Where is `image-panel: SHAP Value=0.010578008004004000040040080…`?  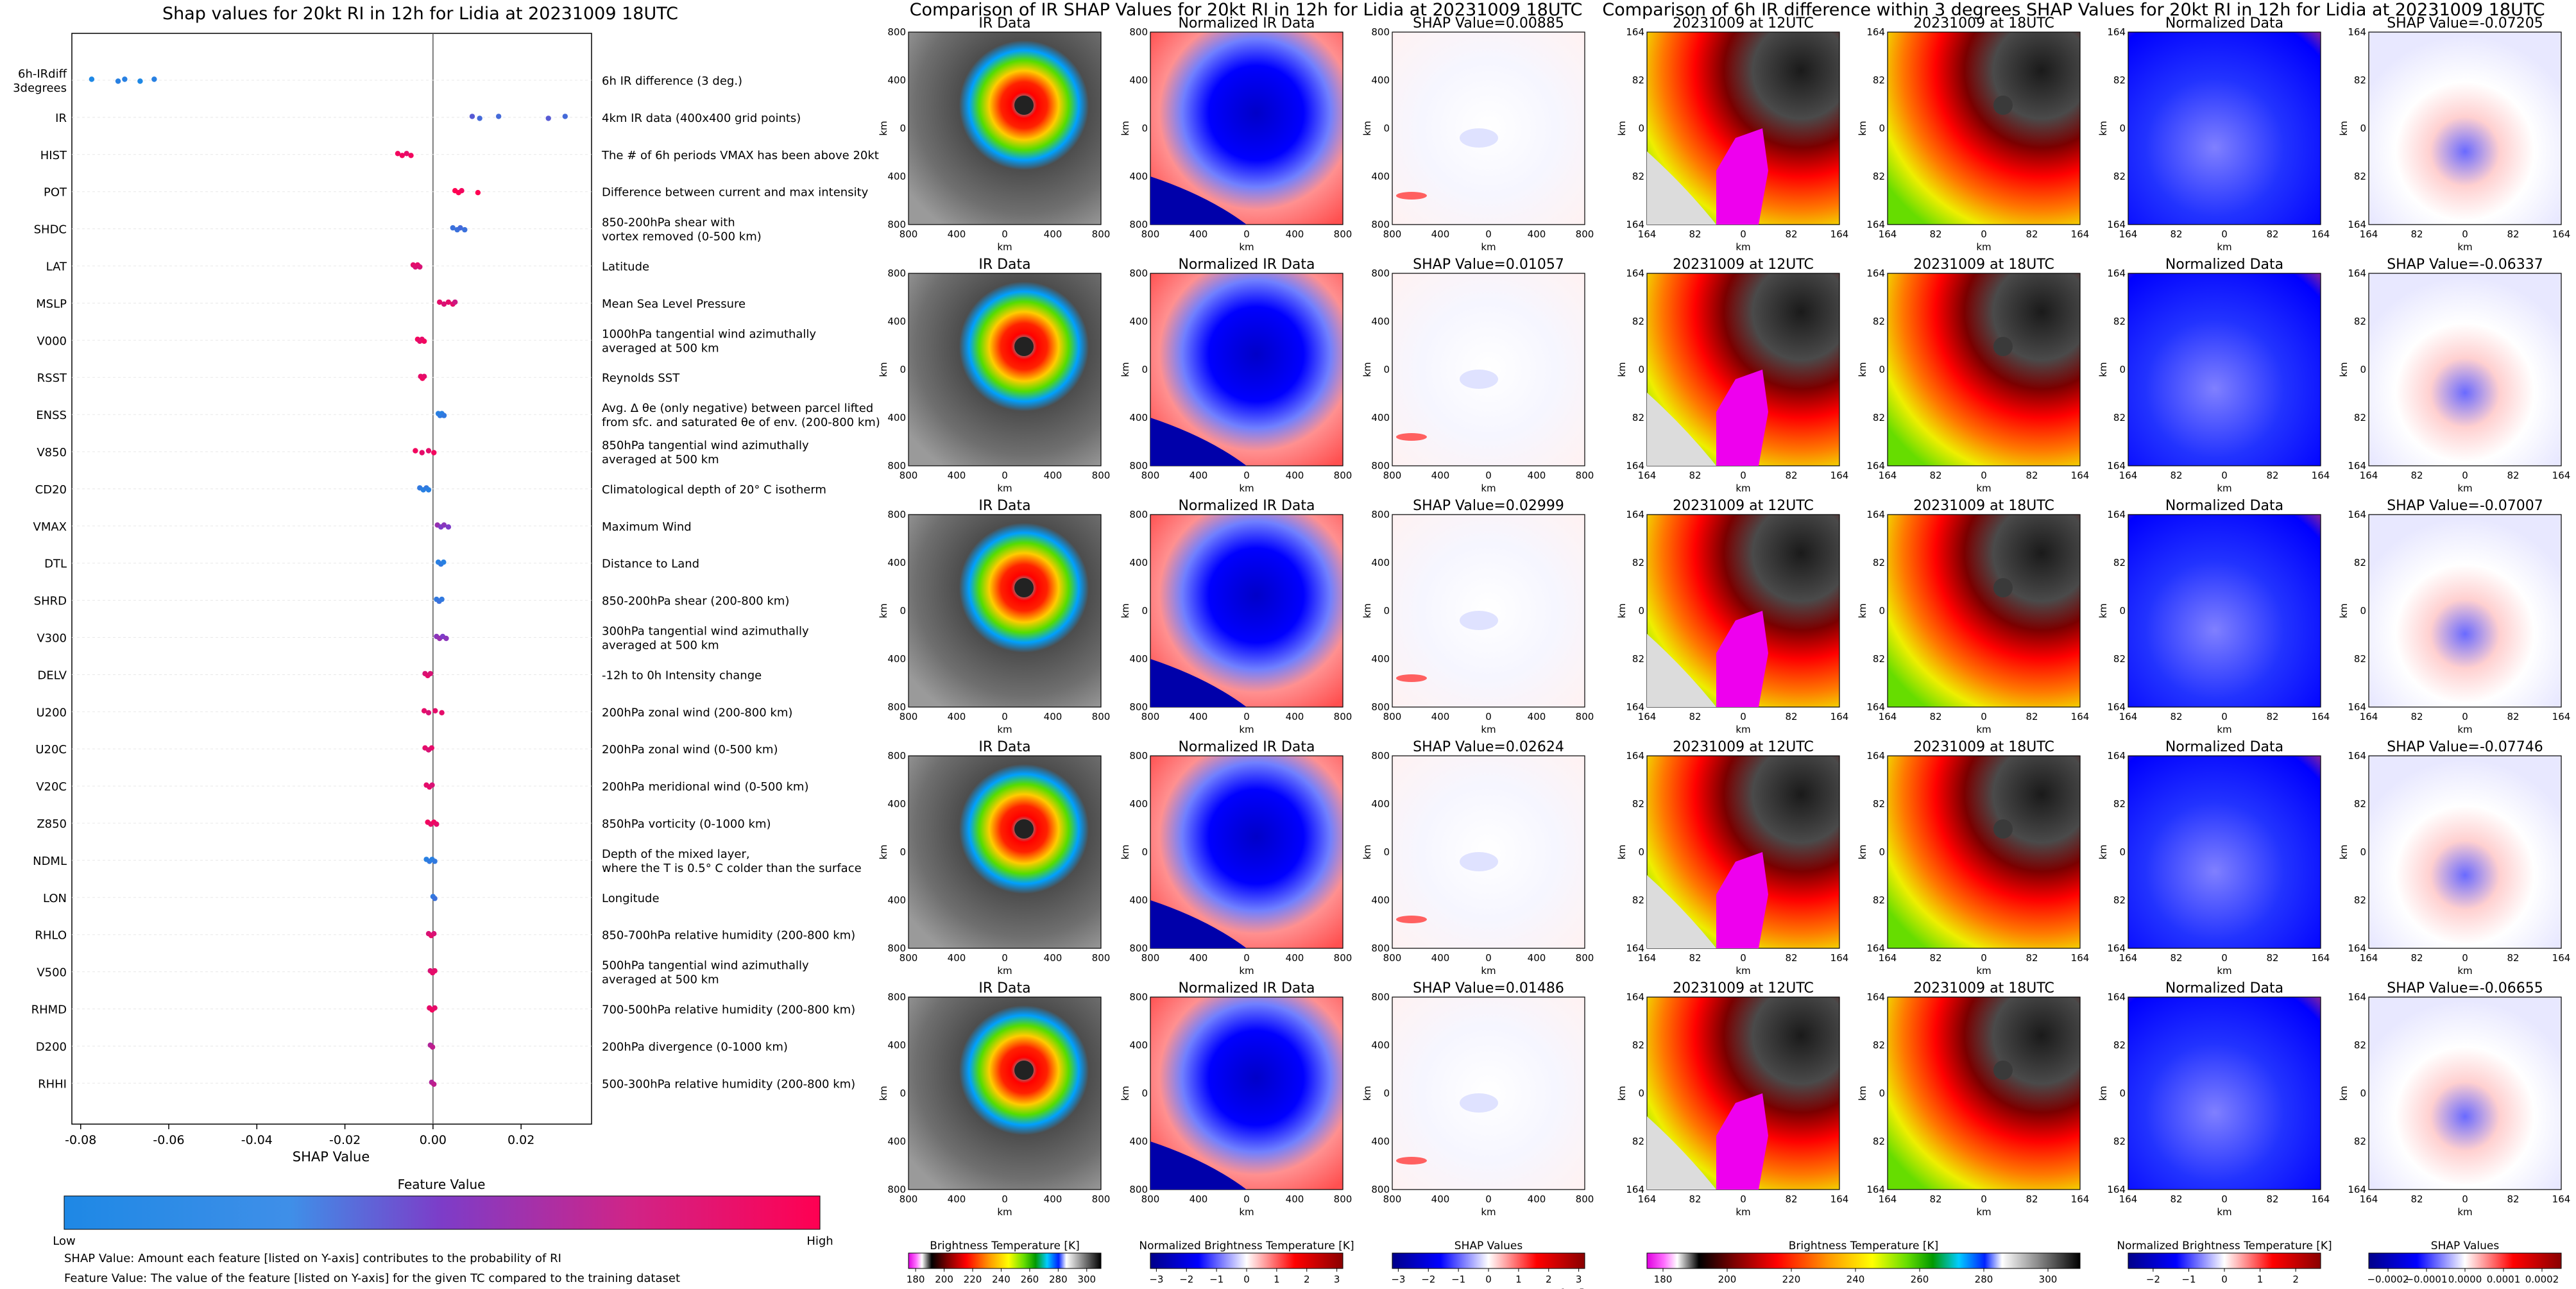 image-panel: SHAP Value=0.010578008004004000040040080… is located at coordinates (1477, 376).